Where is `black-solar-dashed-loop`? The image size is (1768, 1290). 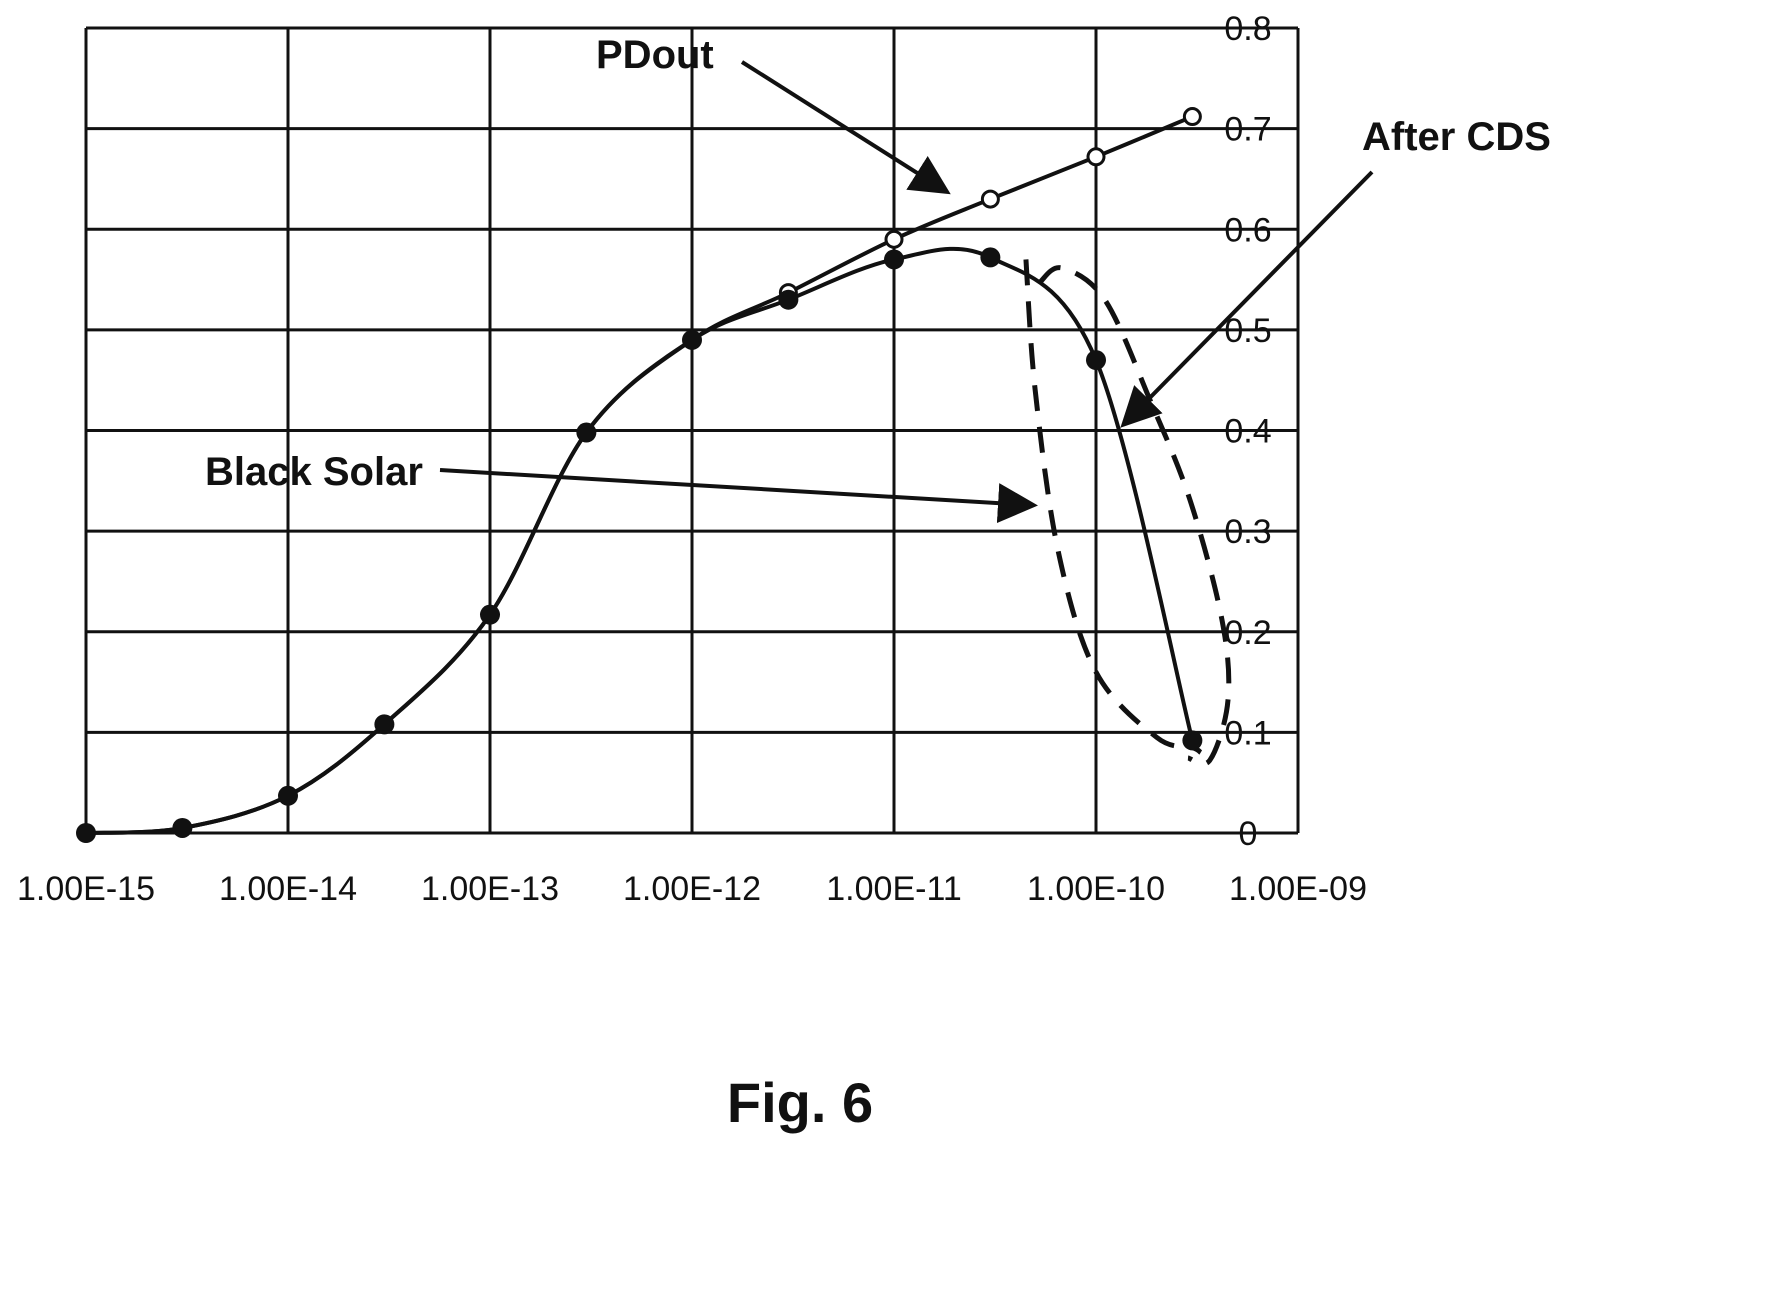
black-solar-dashed-loop is located at coordinates (1127, 513).